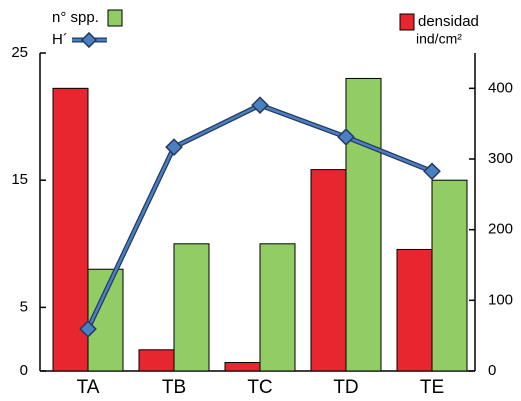 The height and width of the screenshot is (401, 521). Describe the element at coordinates (89, 40) in the screenshot. I see `legend-marker` at that location.